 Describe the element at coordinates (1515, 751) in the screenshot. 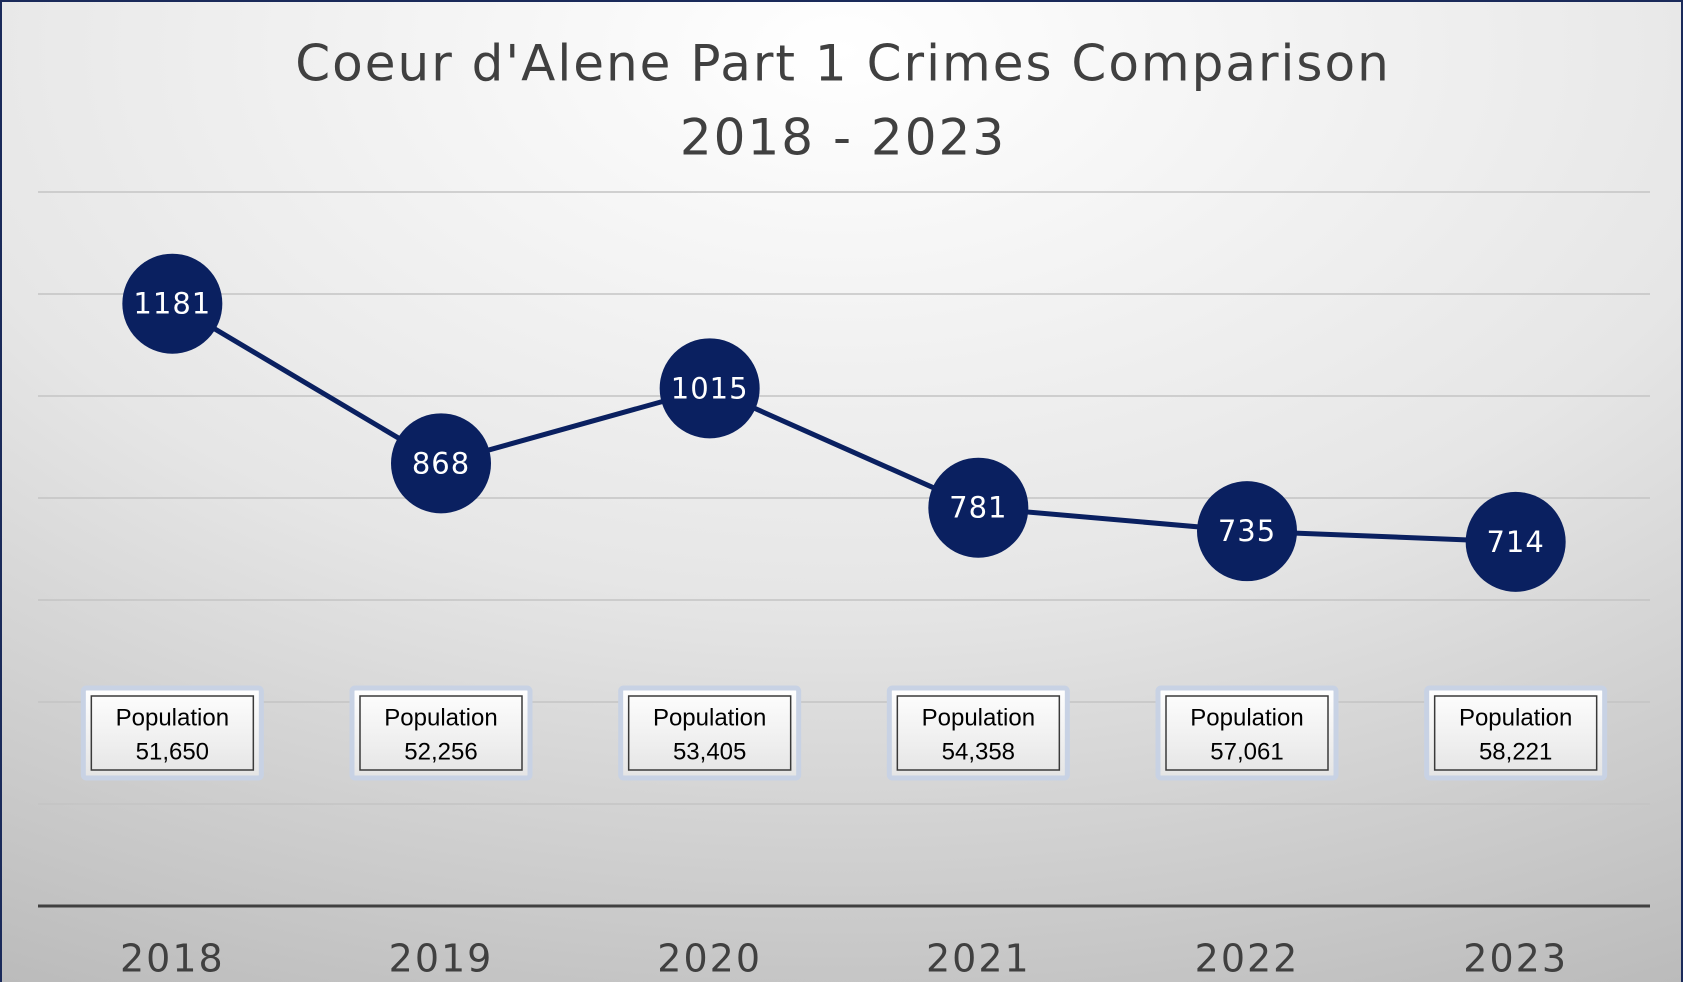

I see `annotation-value: 58,221` at that location.